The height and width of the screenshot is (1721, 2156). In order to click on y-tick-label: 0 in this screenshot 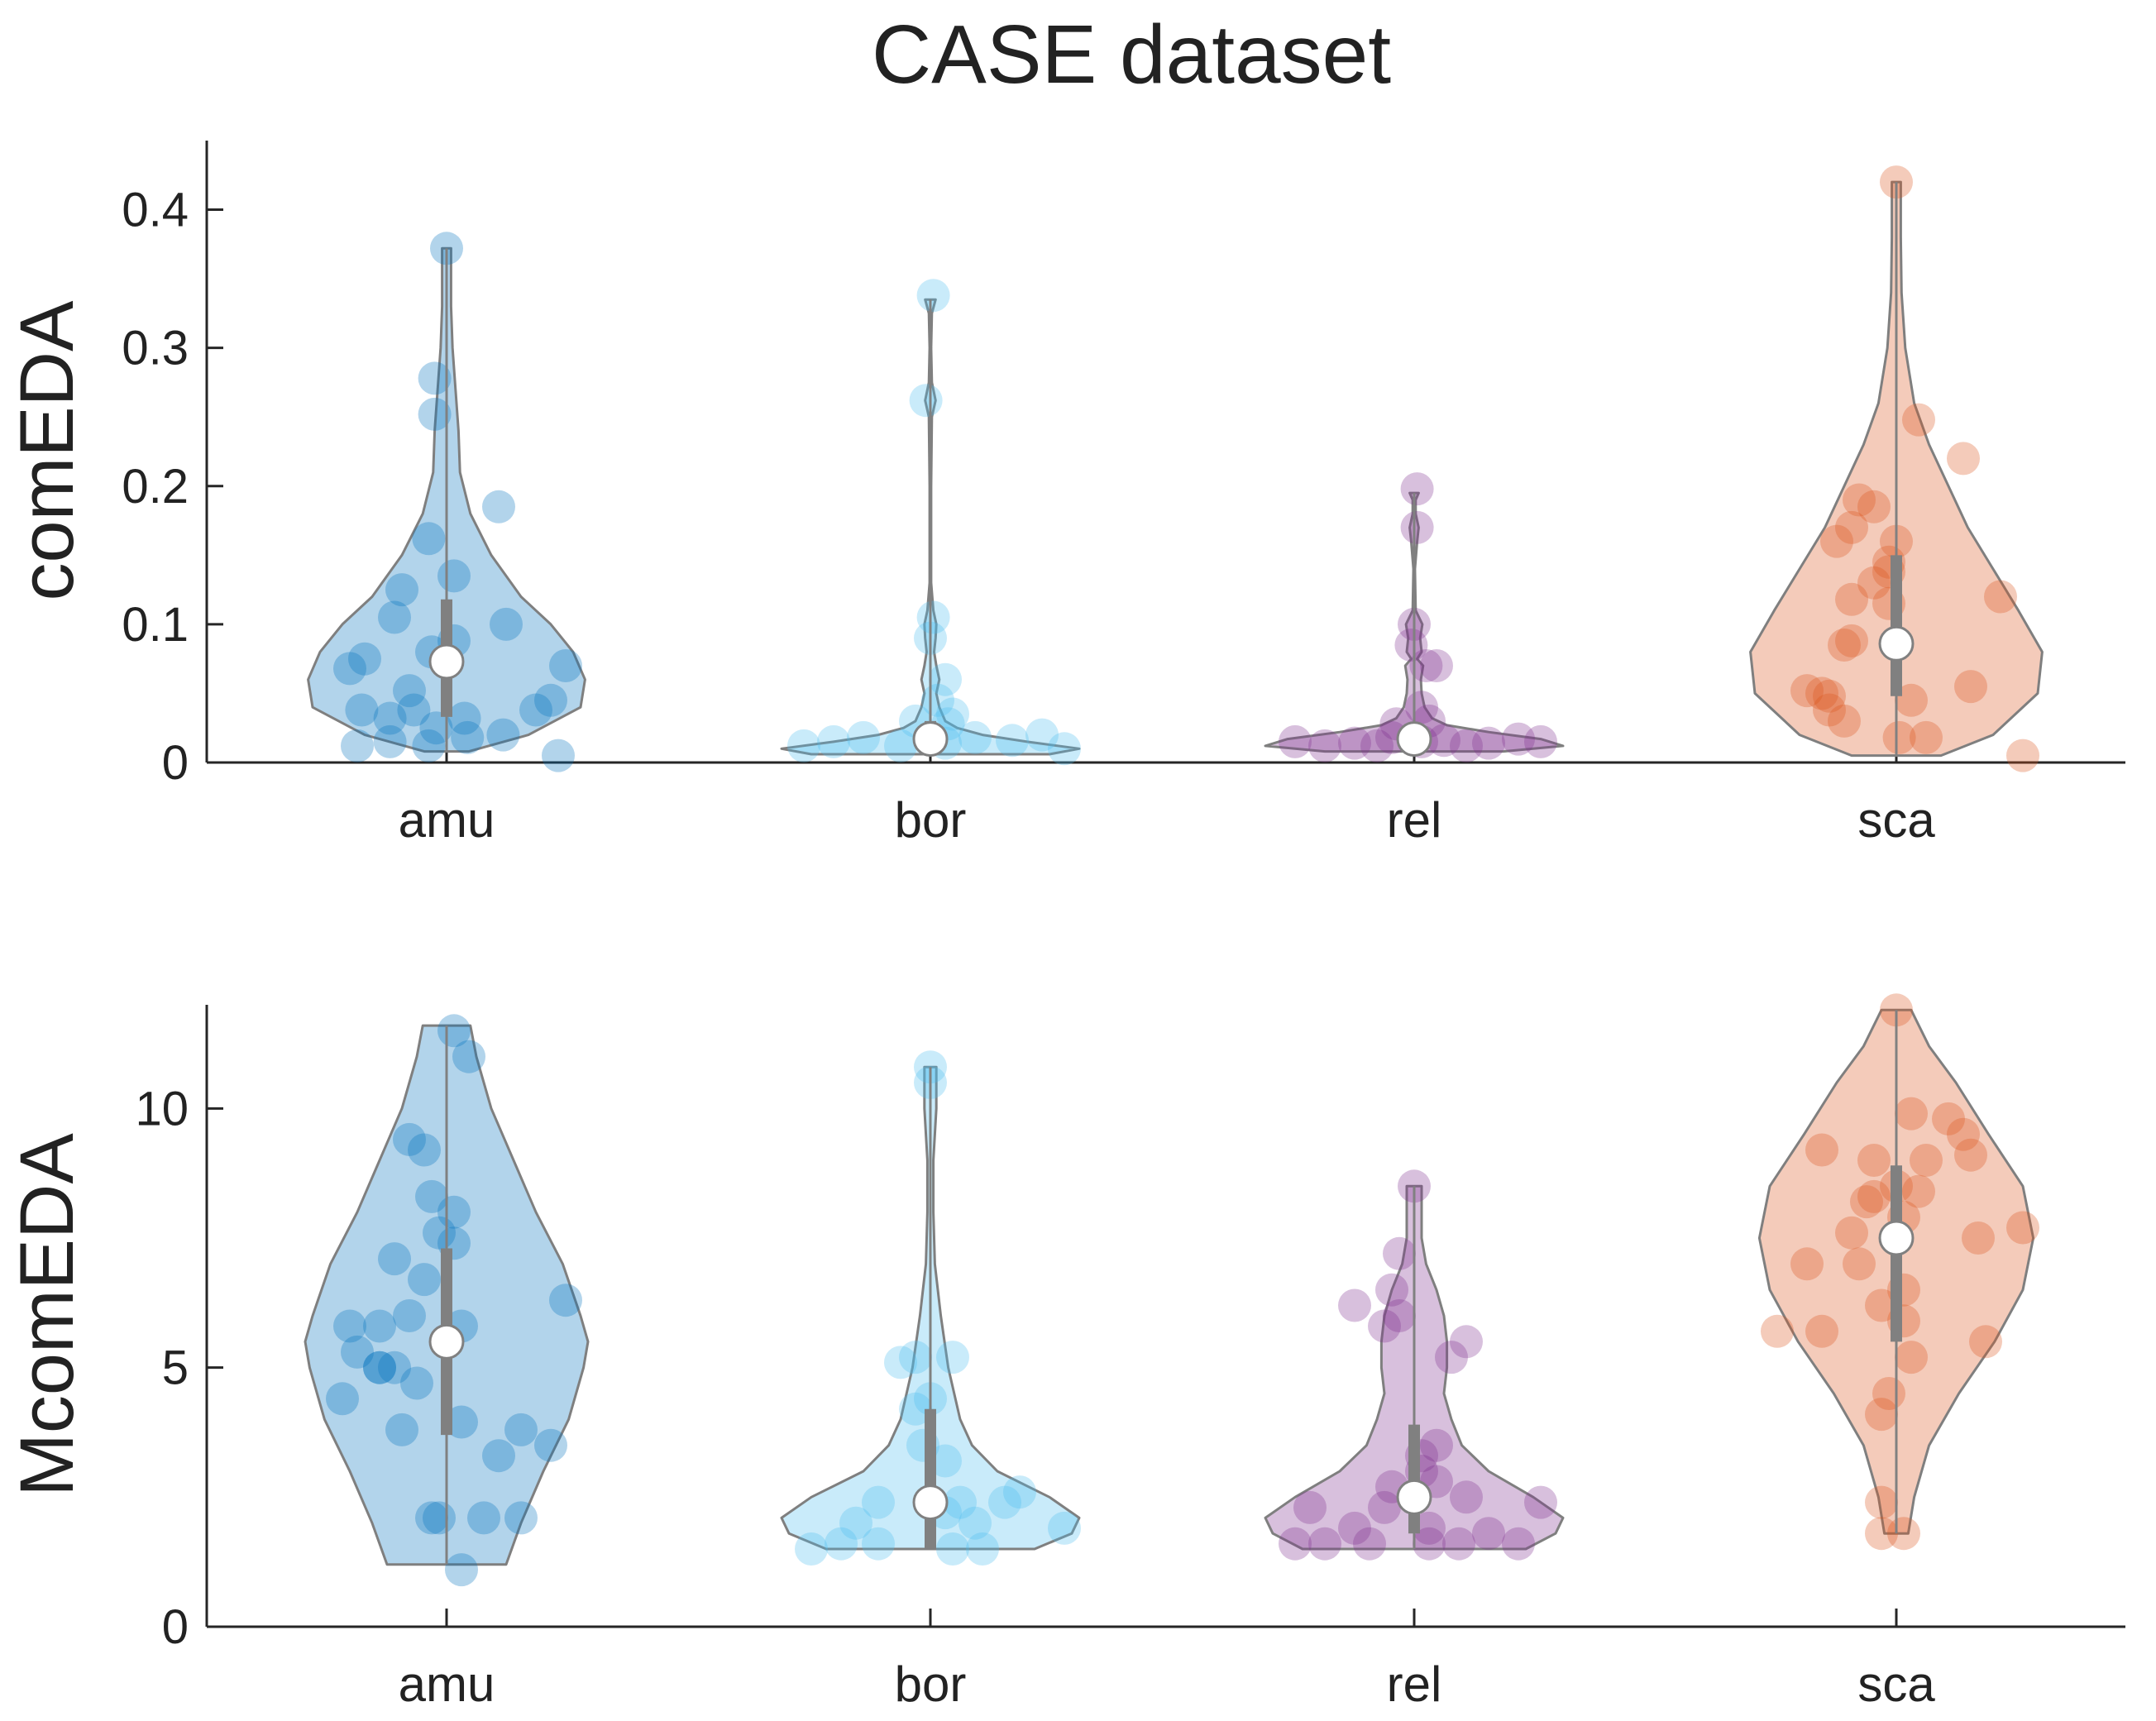, I will do `click(175, 1627)`.